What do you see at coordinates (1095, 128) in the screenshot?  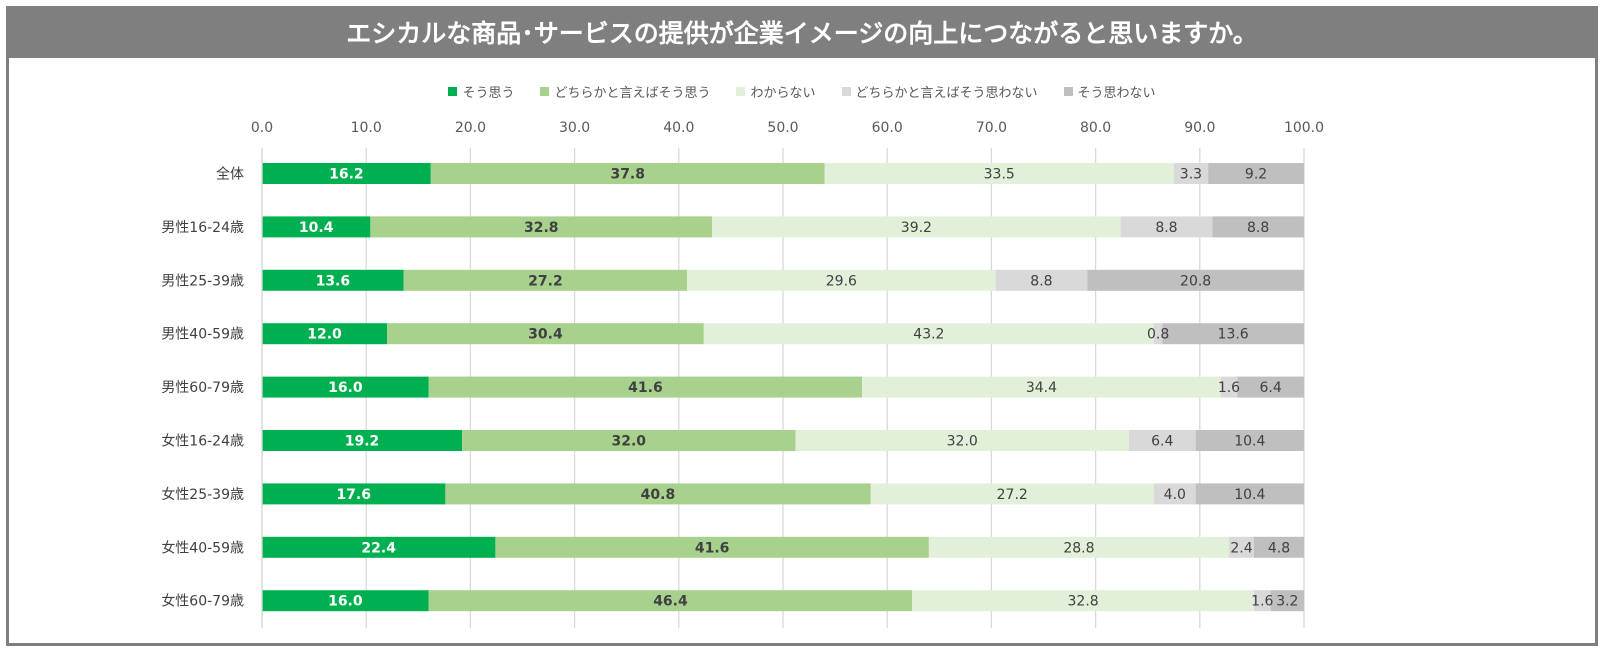 I see `x-tick-label: 80.0` at bounding box center [1095, 128].